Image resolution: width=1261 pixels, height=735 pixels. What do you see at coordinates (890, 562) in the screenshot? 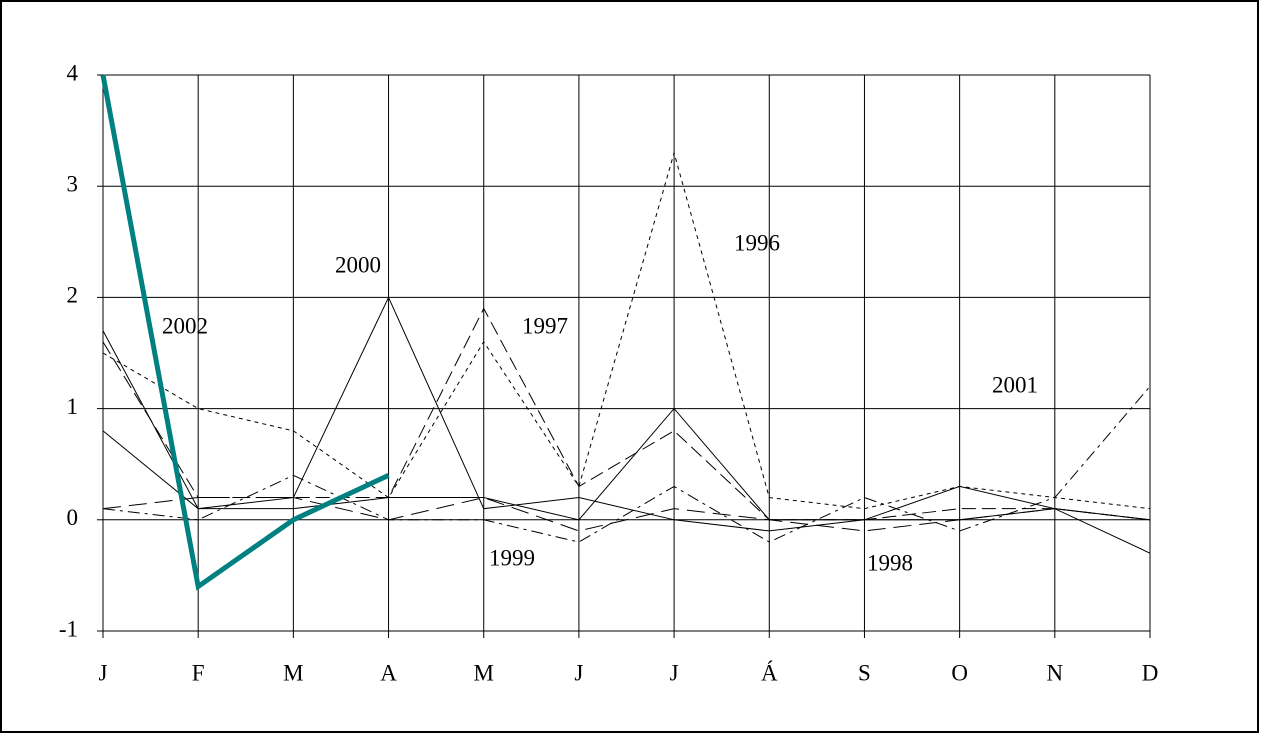
I see `series-label: 1998` at bounding box center [890, 562].